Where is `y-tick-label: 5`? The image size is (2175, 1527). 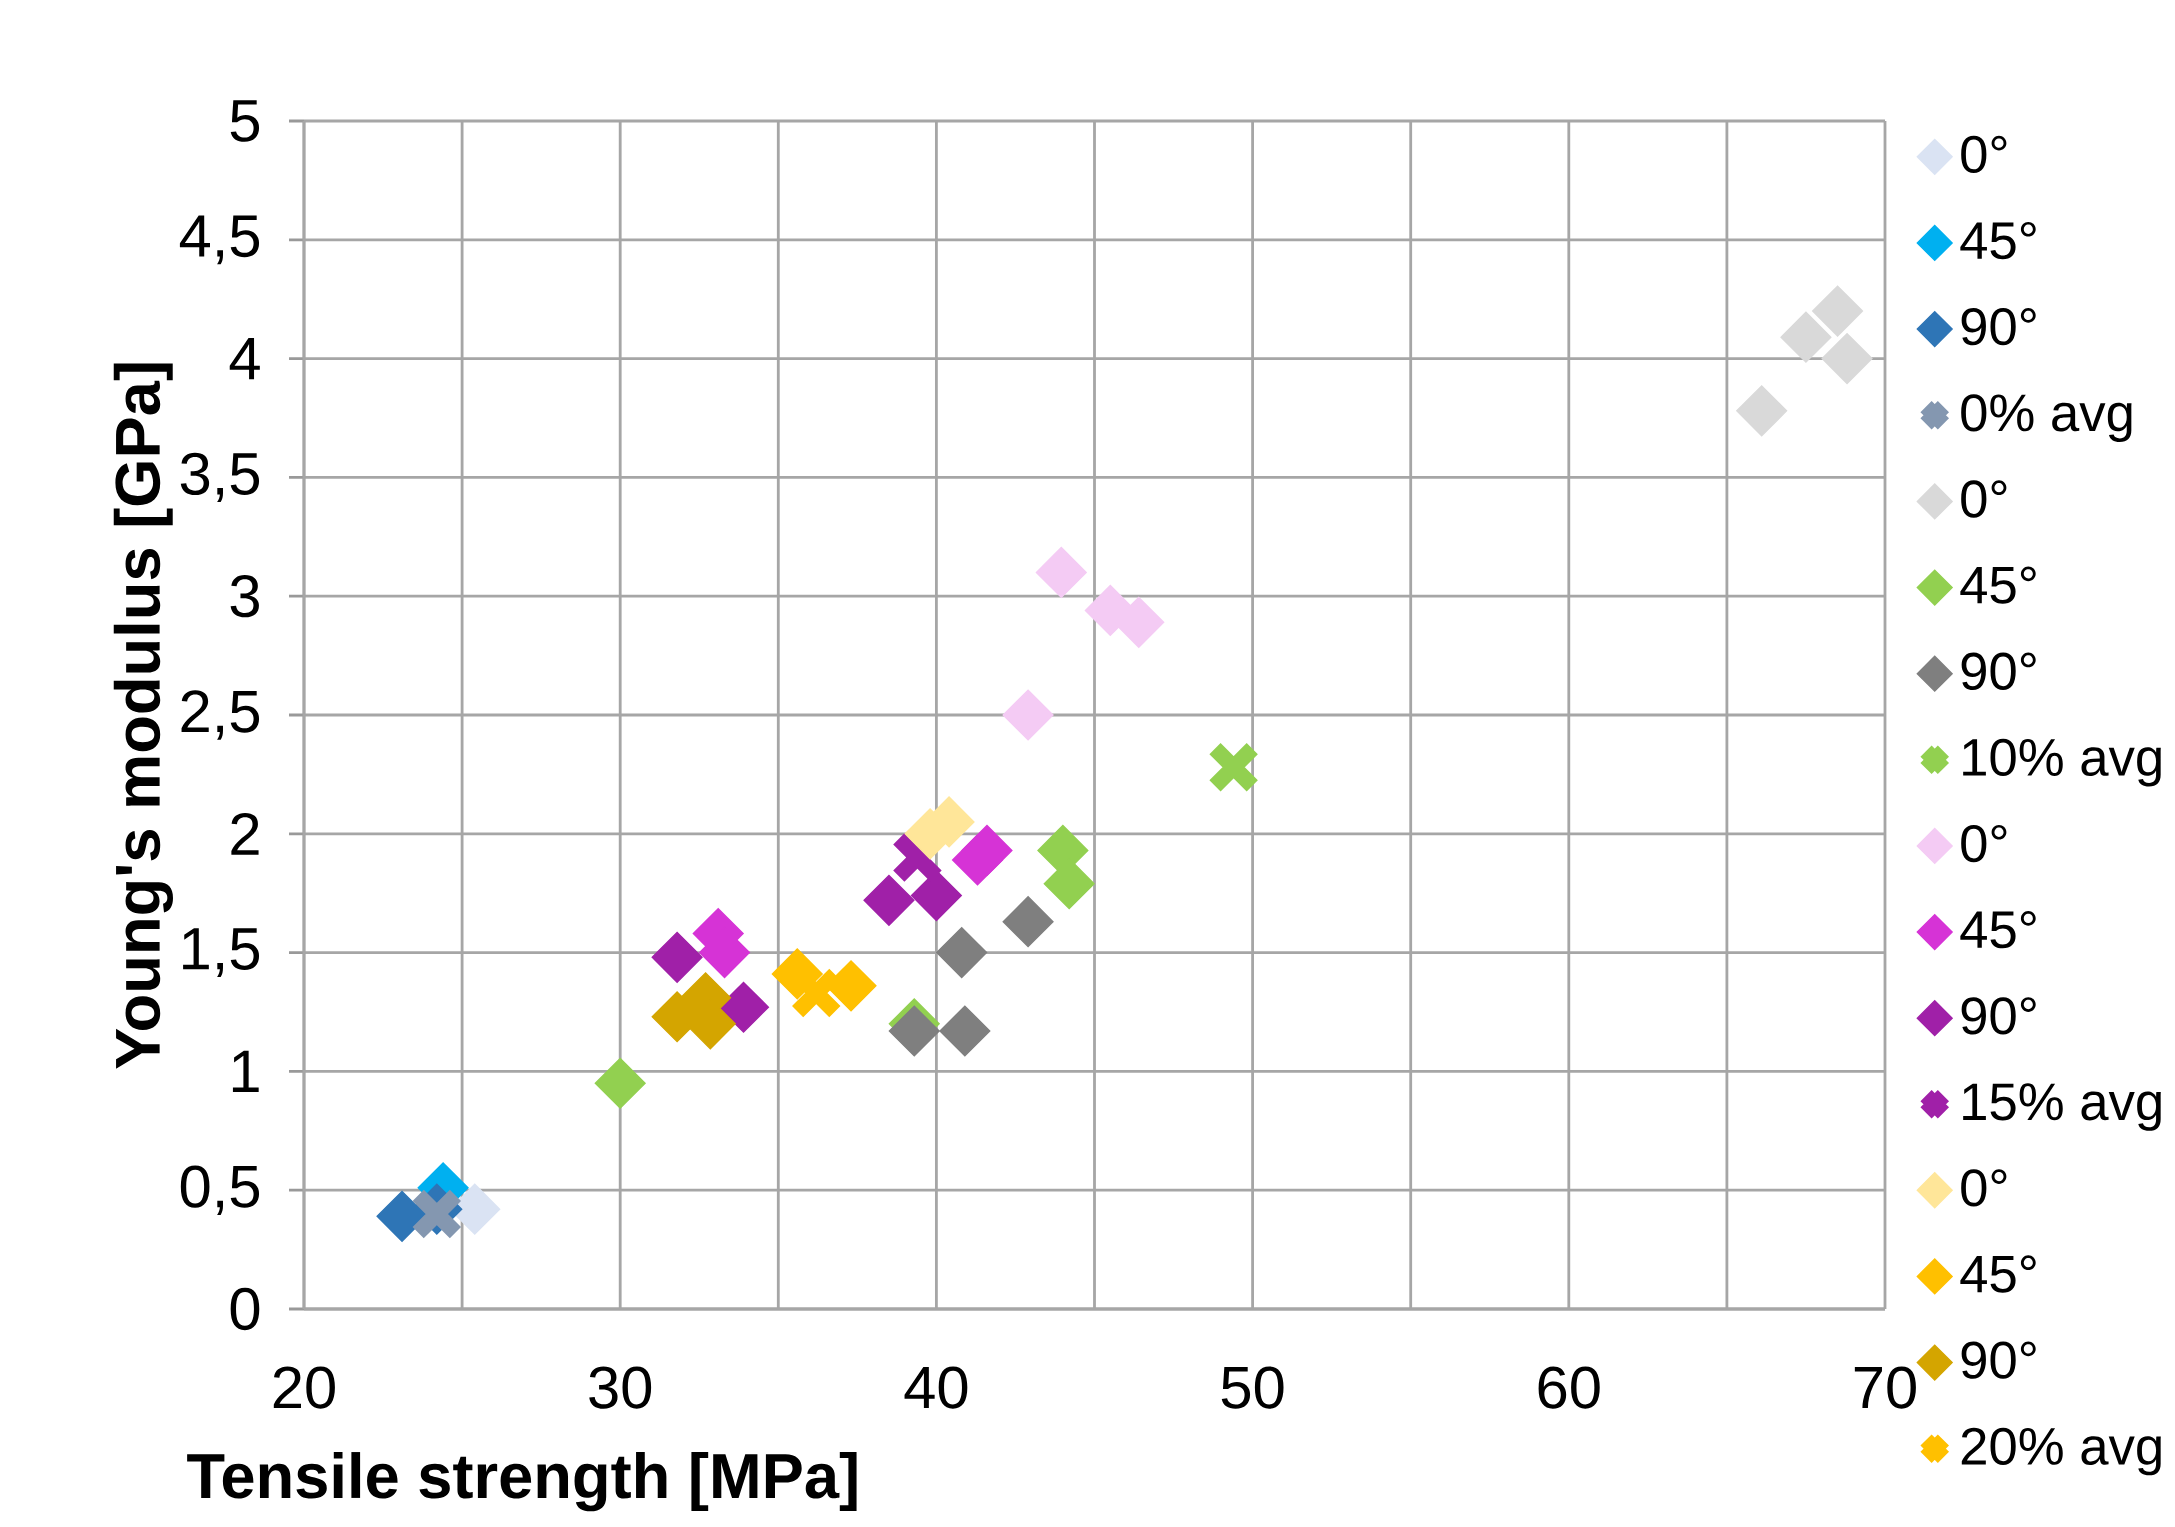
y-tick-label: 5 is located at coordinates (245, 121).